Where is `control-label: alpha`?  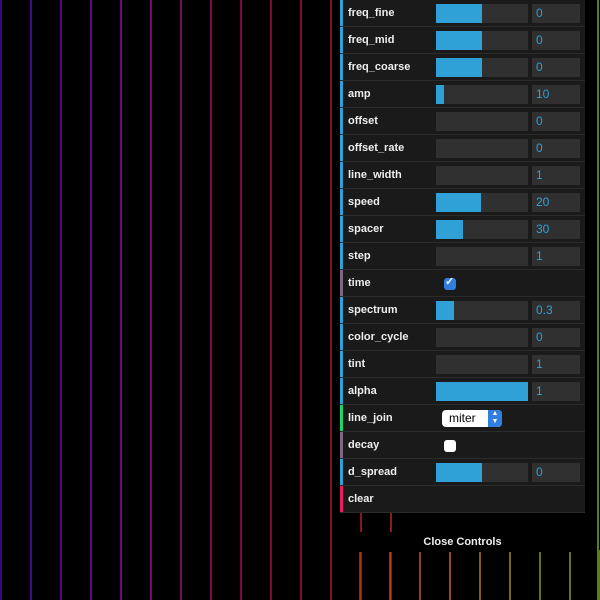 control-label: alpha is located at coordinates (362, 391).